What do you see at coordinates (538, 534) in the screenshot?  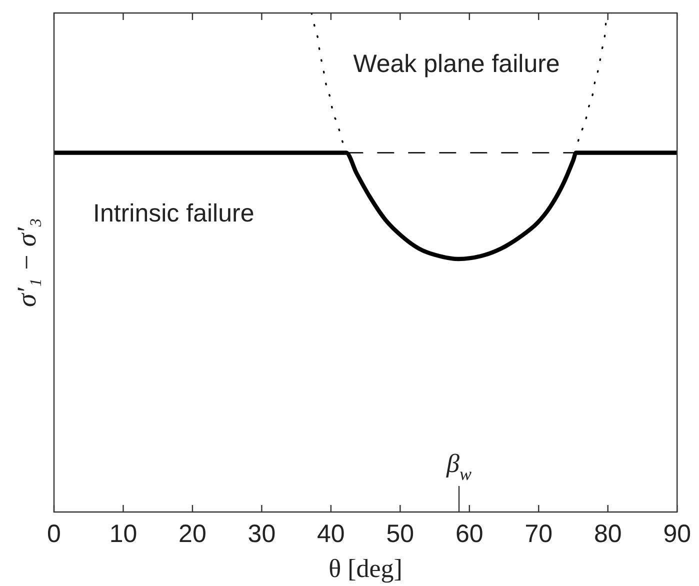 I see `x-tick-label: 70` at bounding box center [538, 534].